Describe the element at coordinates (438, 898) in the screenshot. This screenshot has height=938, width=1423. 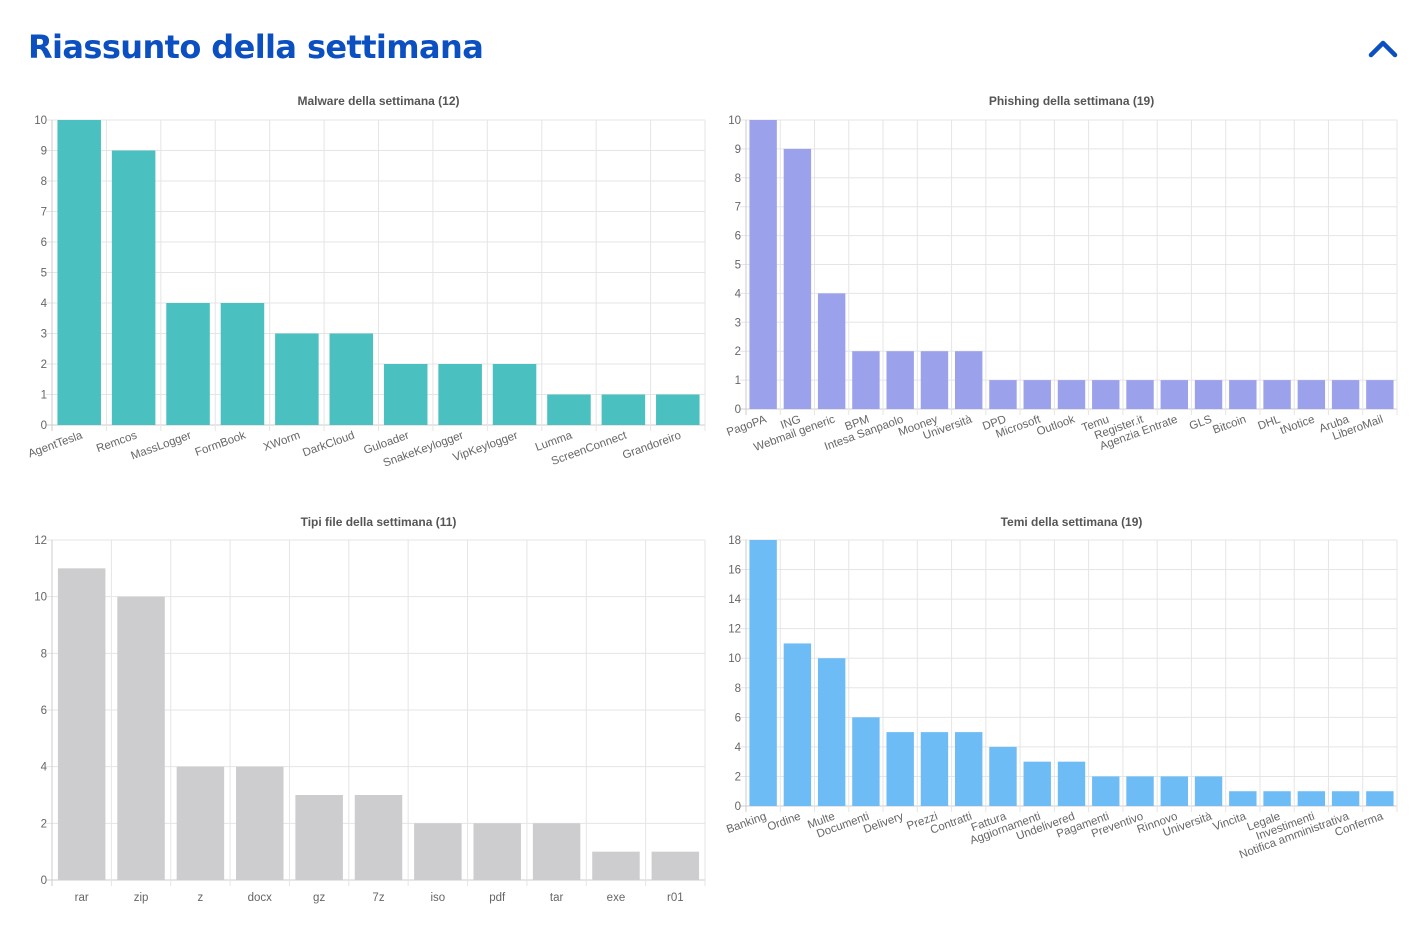
I see `x-tick-label: iso` at that location.